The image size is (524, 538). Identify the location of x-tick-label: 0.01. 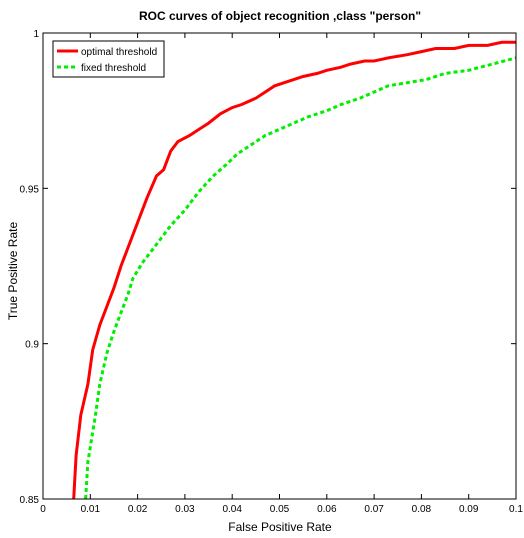
(91, 509).